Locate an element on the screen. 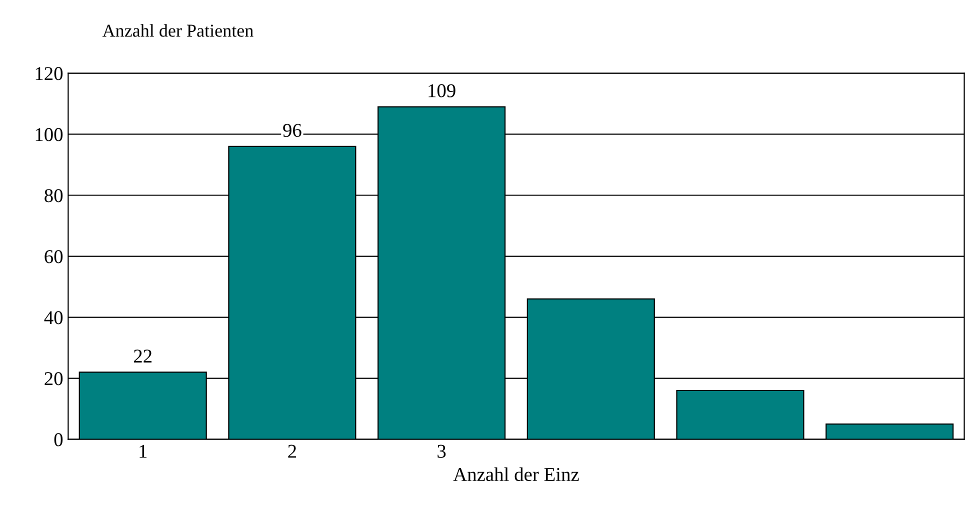 The image size is (974, 523). y-tick-label: 60 is located at coordinates (53, 257).